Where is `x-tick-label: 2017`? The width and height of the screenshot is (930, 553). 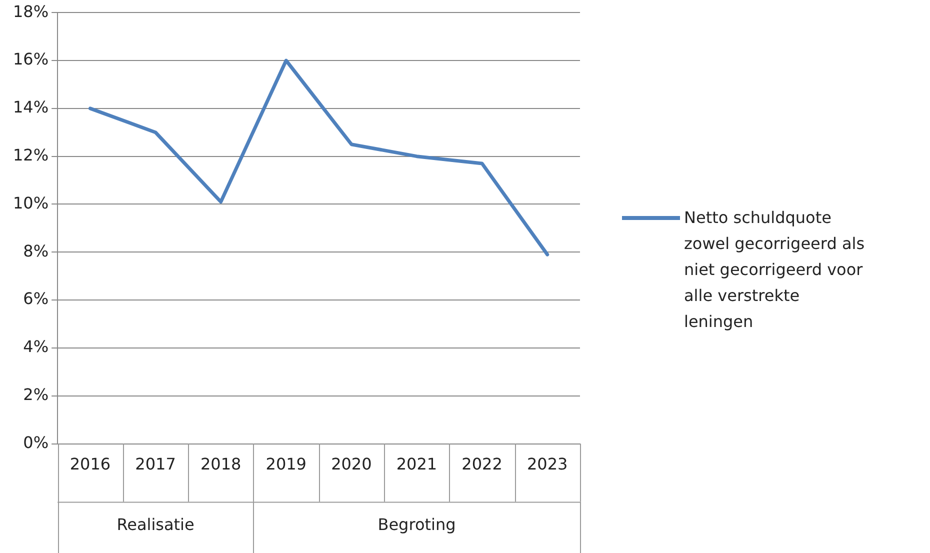
x-tick-label: 2017 is located at coordinates (155, 464).